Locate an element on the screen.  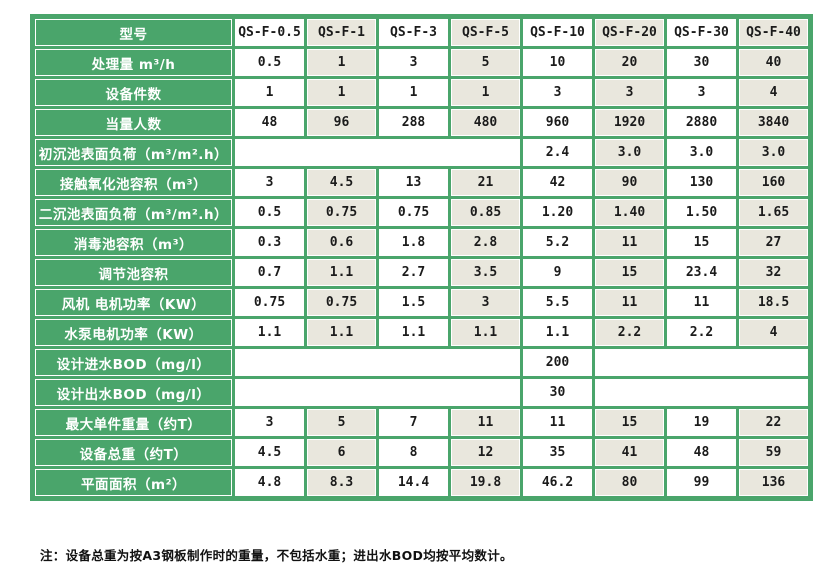
value-cell: 5.5 is located at coordinates (557, 302).